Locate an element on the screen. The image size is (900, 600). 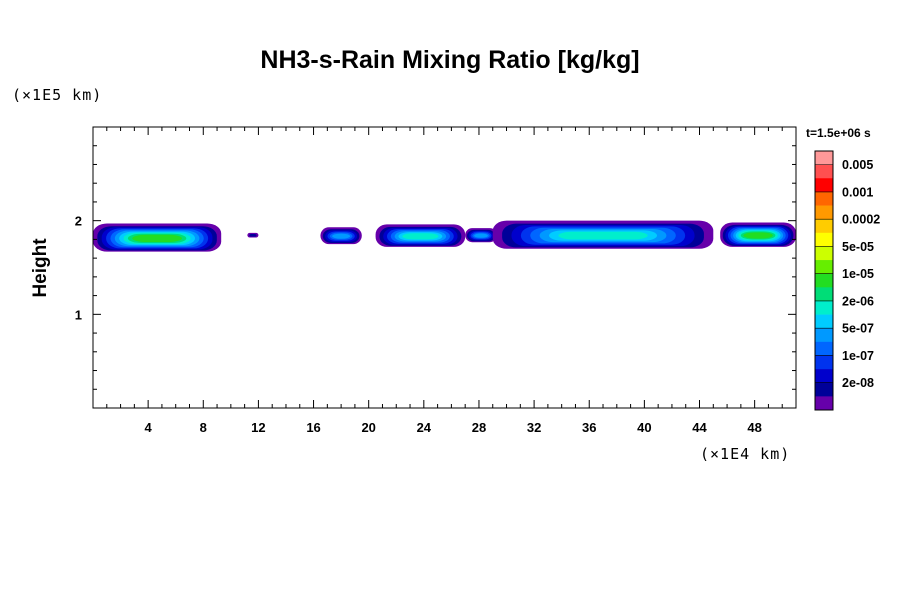
x-tick-label: 20 is located at coordinates (368, 427).